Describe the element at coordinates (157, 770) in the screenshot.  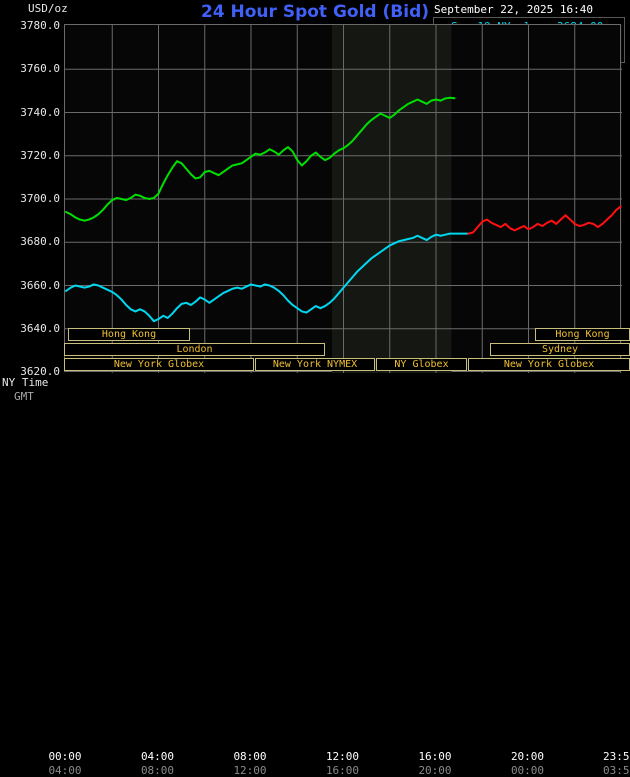
I see `x-axis-gmt-tick-label: 08:00` at that location.